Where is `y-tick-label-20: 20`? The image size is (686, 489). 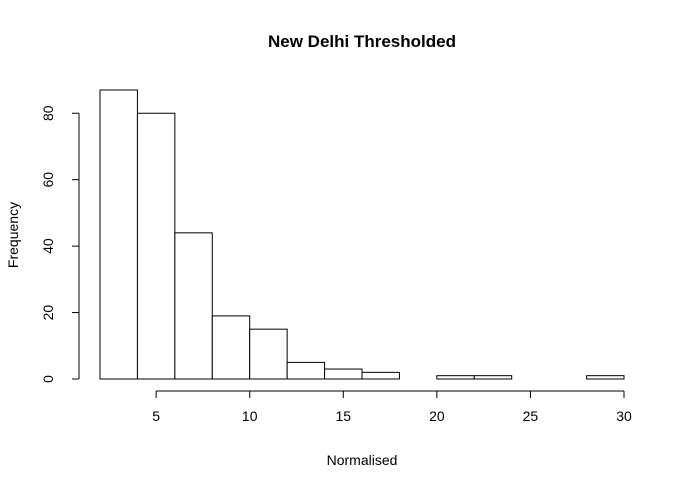
y-tick-label-20: 20 is located at coordinates (48, 313).